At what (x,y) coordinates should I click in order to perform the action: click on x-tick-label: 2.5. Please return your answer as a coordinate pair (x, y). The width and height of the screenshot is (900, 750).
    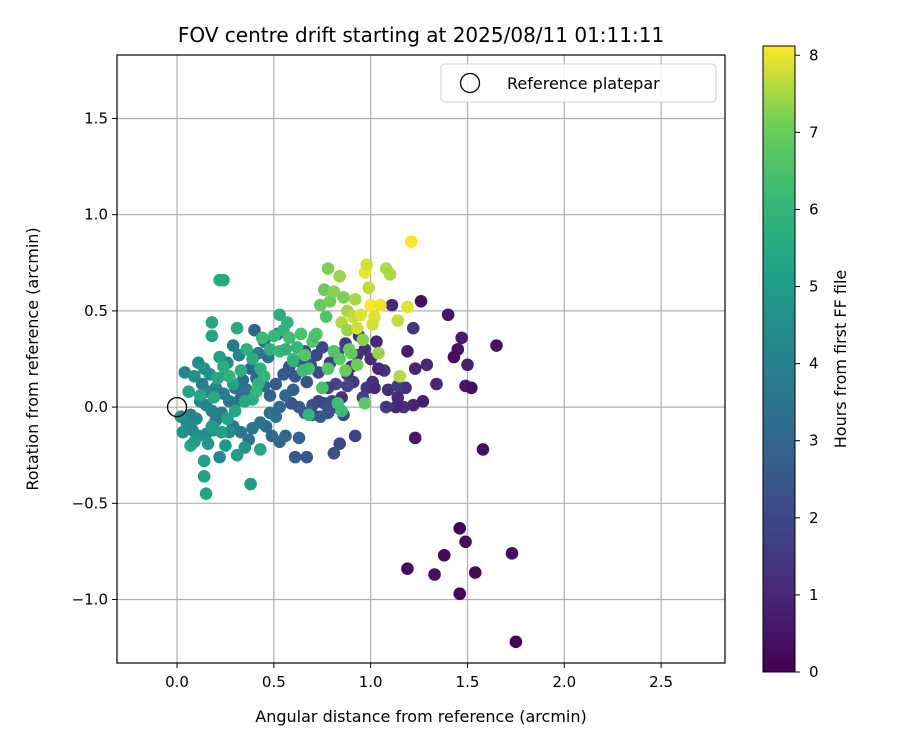
    Looking at the image, I should click on (661, 682).